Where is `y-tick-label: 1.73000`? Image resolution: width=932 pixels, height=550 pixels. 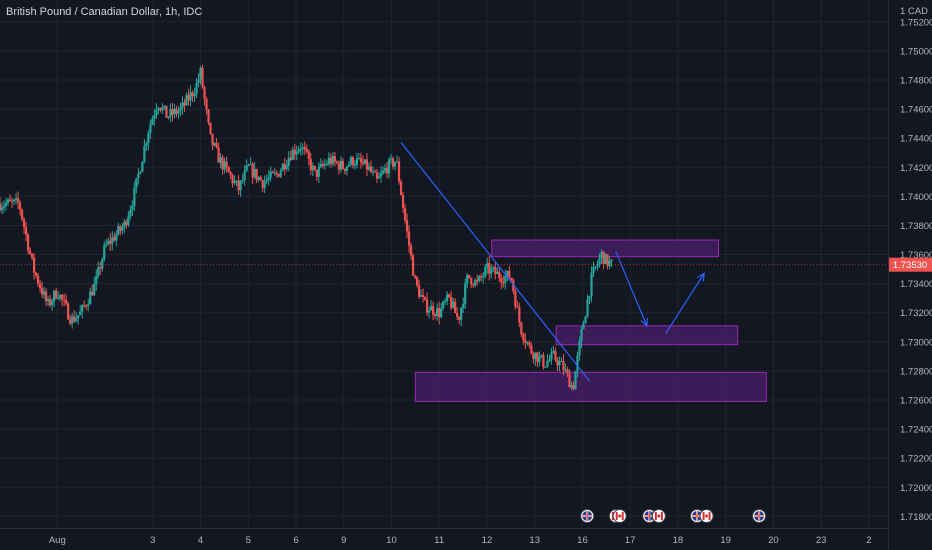
y-tick-label: 1.73000 is located at coordinates (916, 342).